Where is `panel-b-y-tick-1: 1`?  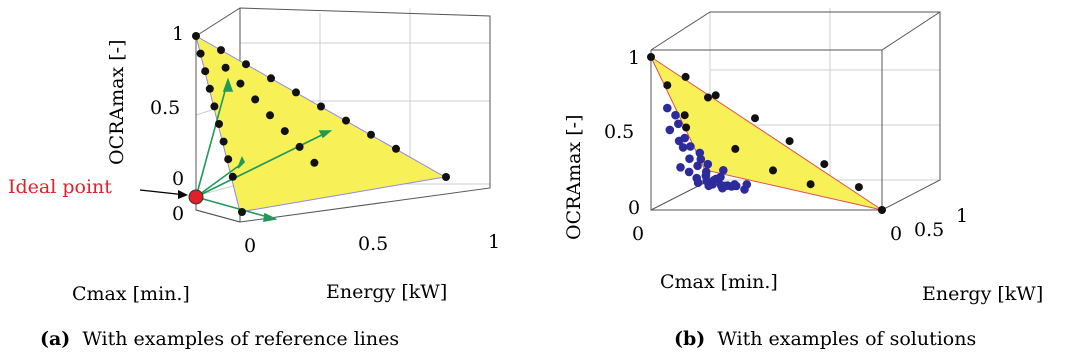 panel-b-y-tick-1: 1 is located at coordinates (962, 216).